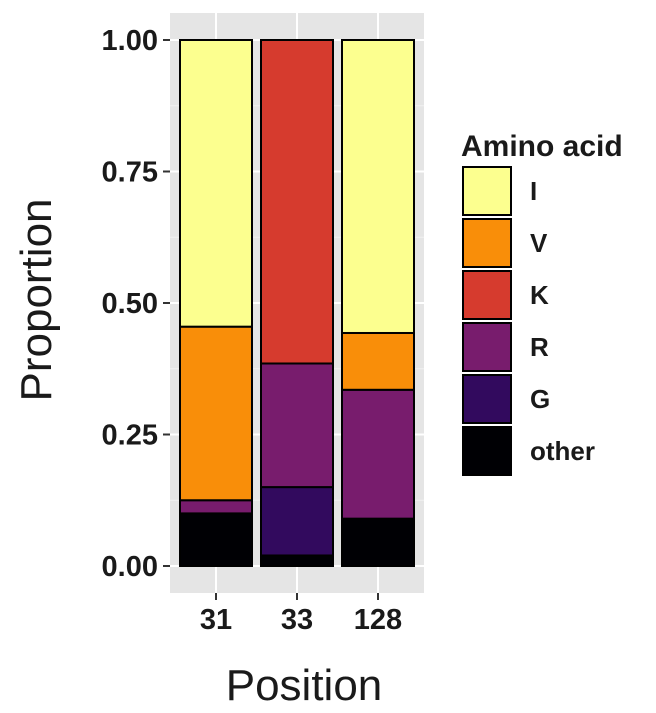 The height and width of the screenshot is (713, 656). Describe the element at coordinates (487, 243) in the screenshot. I see `legend-key-v` at that location.